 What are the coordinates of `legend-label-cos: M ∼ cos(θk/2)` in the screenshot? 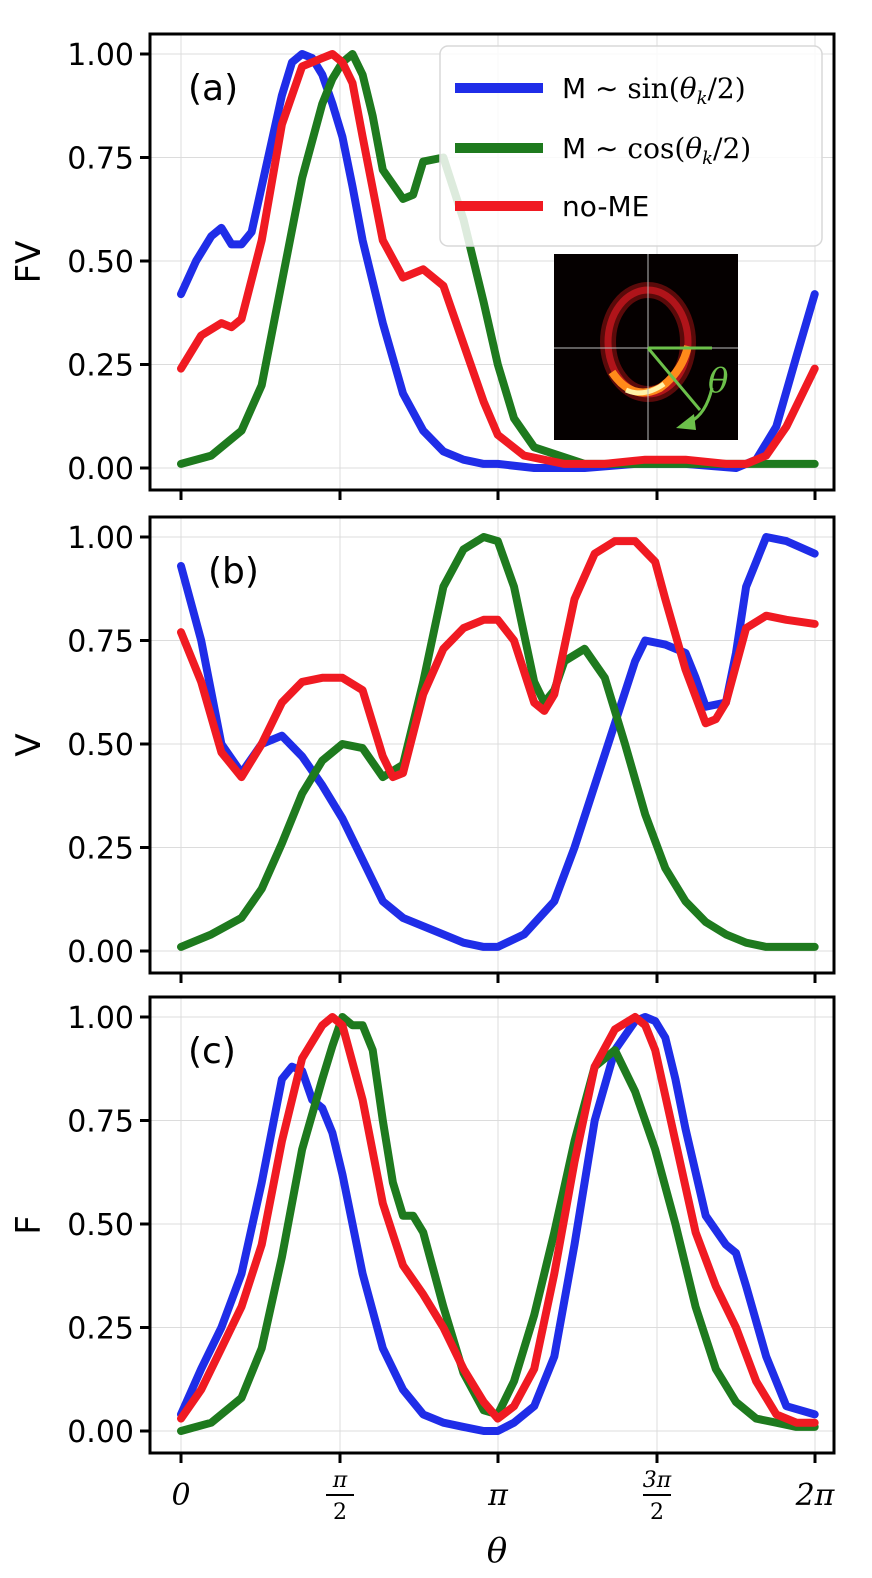 It's located at (656, 150).